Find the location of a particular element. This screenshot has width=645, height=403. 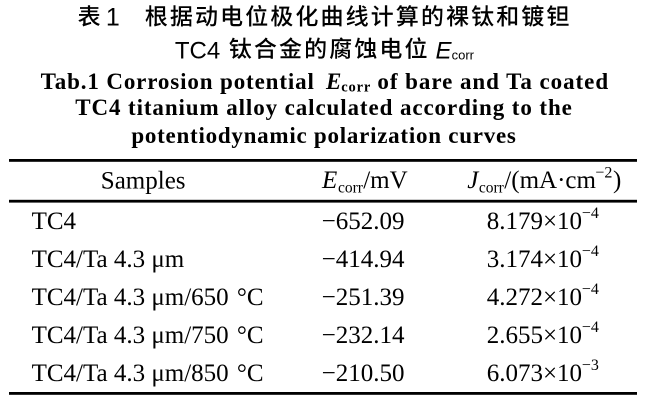

svg-text: −232.14 is located at coordinates (363, 335).